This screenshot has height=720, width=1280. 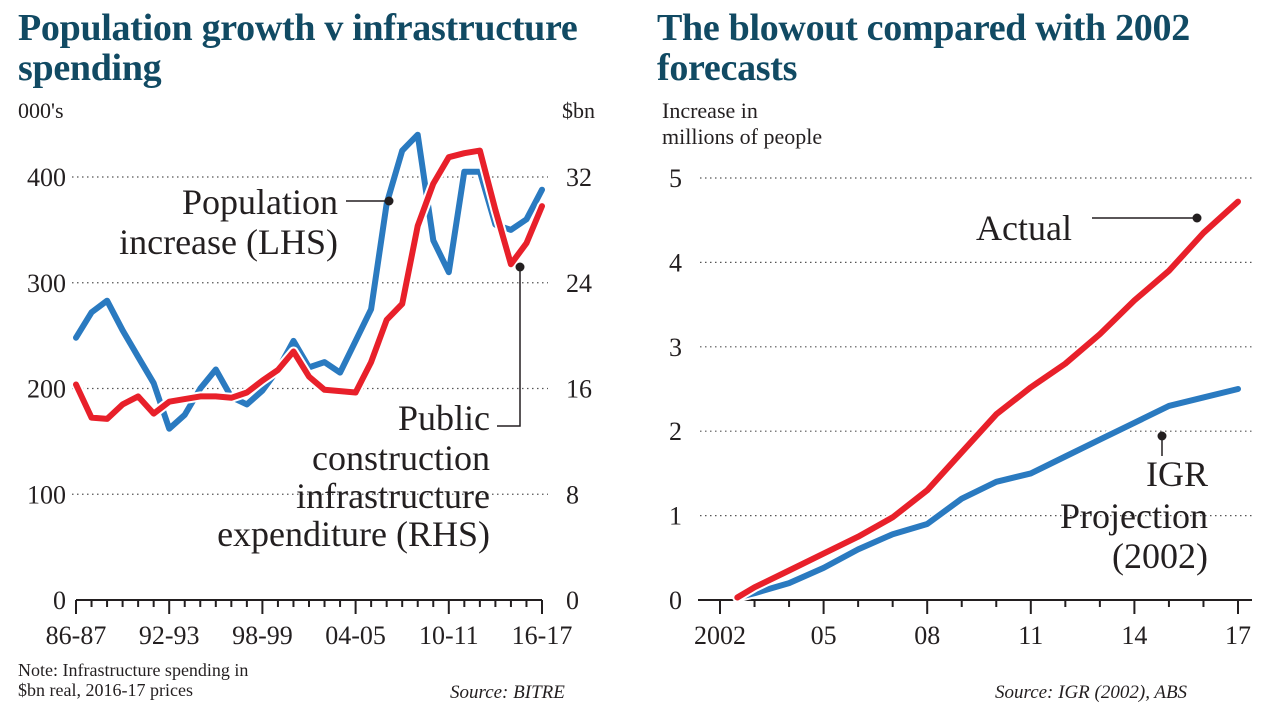 What do you see at coordinates (927, 635) in the screenshot?
I see `right-x-tick-label: 08` at bounding box center [927, 635].